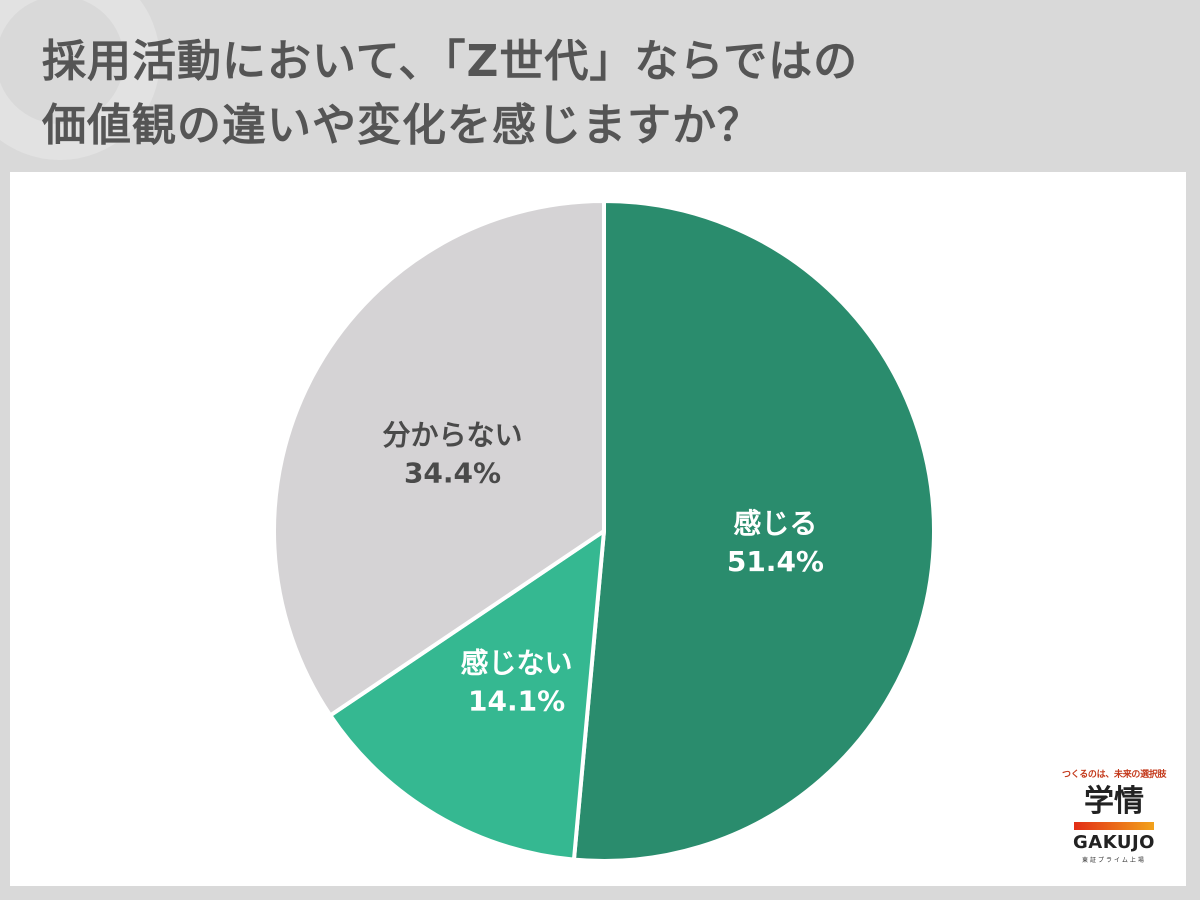  Describe the element at coordinates (1114, 842) in the screenshot. I see `logo-name-en: GAKUJO` at that location.